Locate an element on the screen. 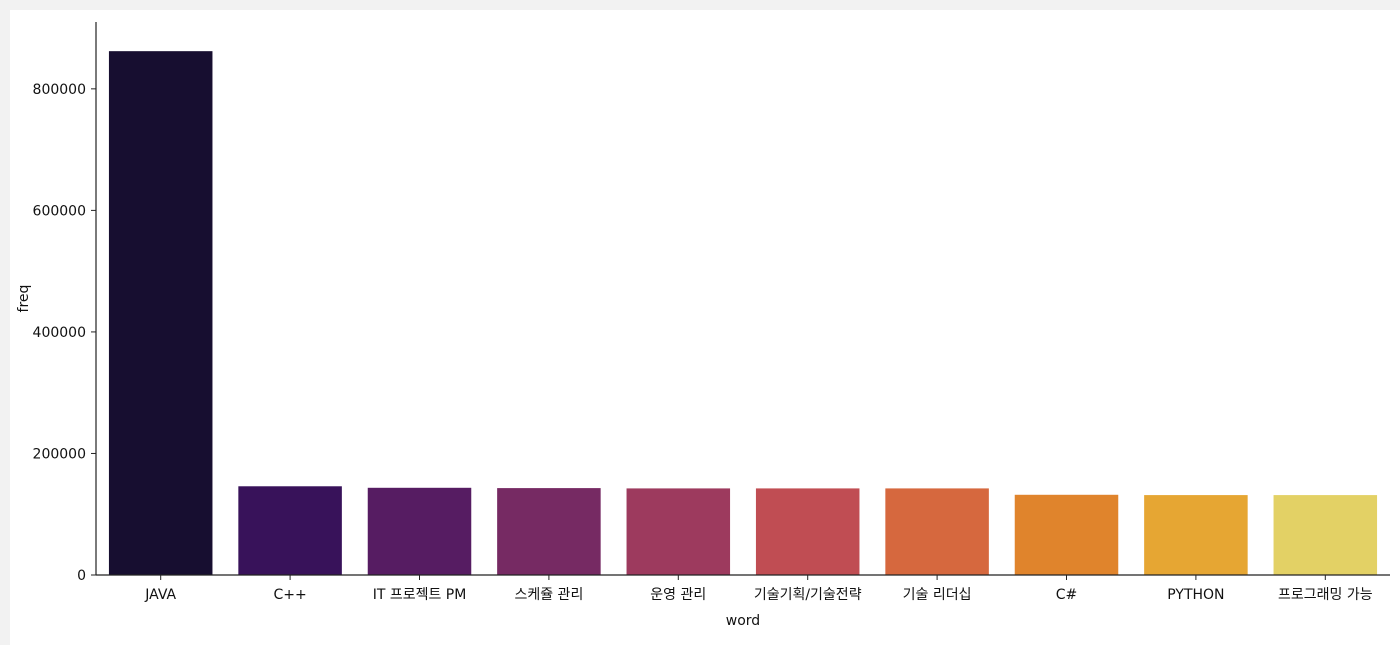 The height and width of the screenshot is (645, 1400). x-tick-label: C++ is located at coordinates (289, 595).